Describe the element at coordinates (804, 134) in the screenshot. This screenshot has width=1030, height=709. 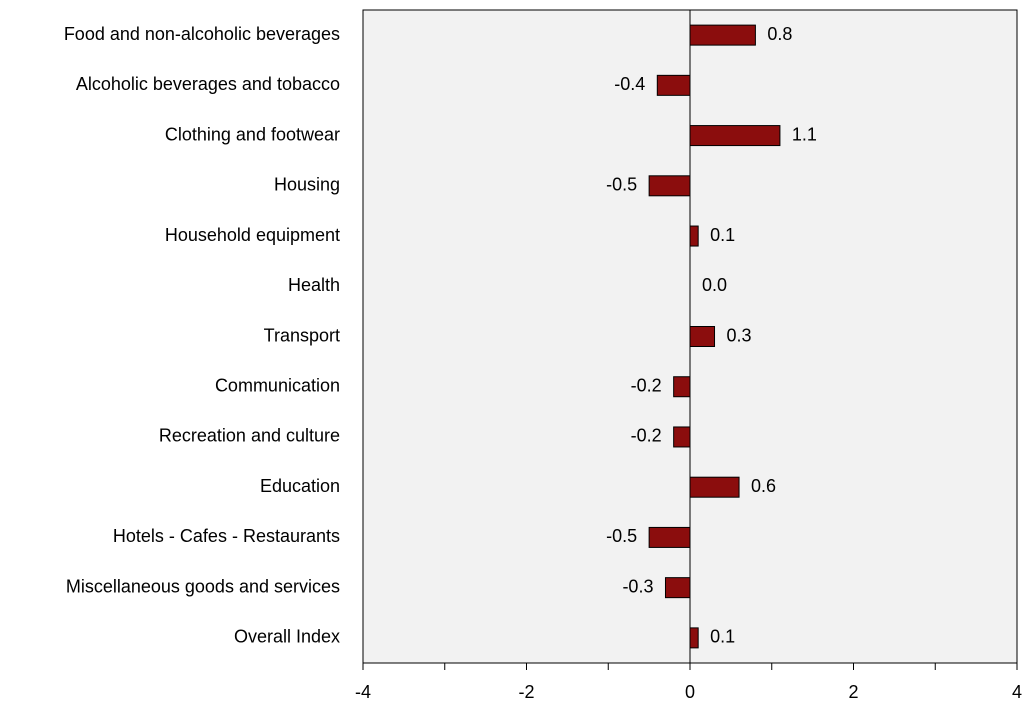
I see `value-label: 1.1` at that location.